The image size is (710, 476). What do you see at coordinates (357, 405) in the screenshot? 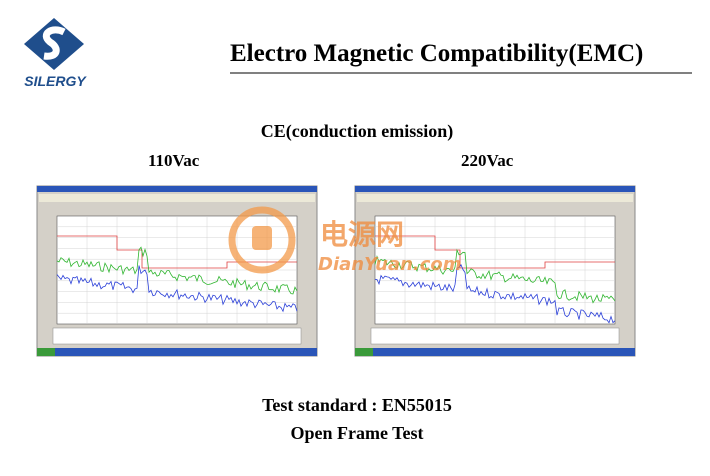
I see `footer-standard: Test standard : EN55015` at bounding box center [357, 405].